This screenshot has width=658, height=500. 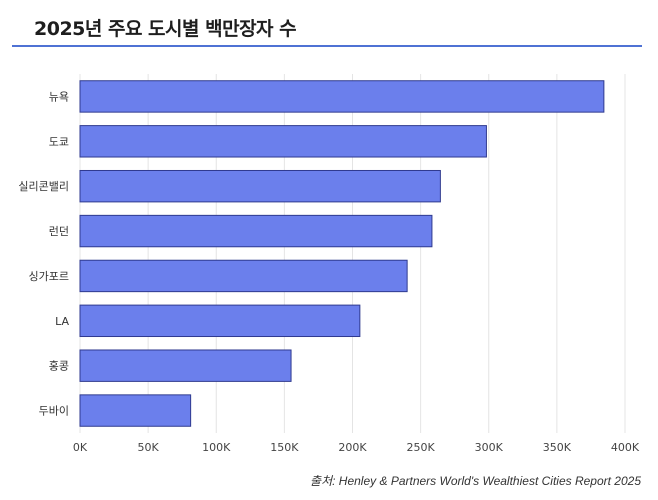 What do you see at coordinates (489, 447) in the screenshot?
I see `x-tick-label: 300K` at bounding box center [489, 447].